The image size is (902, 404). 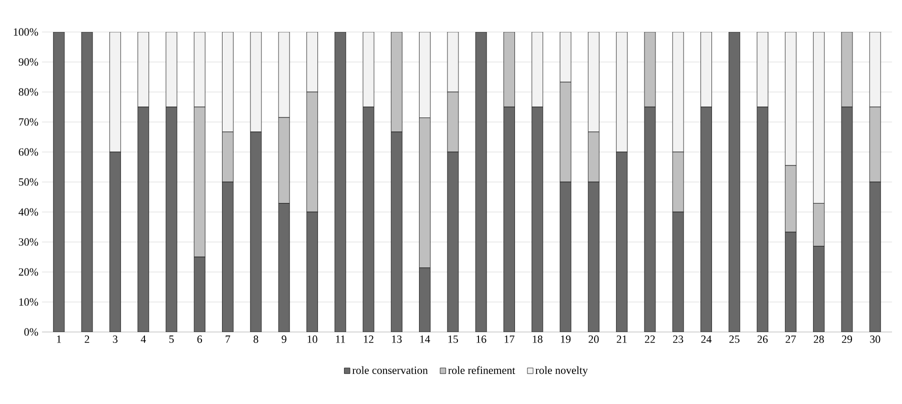 I want to click on x-tick-label: 1, so click(x=59, y=339).